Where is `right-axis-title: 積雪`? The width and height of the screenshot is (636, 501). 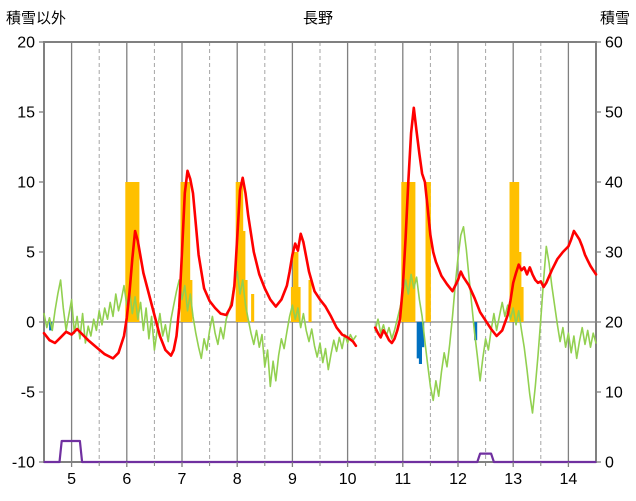 right-axis-title: 積雪 is located at coordinates (614, 18).